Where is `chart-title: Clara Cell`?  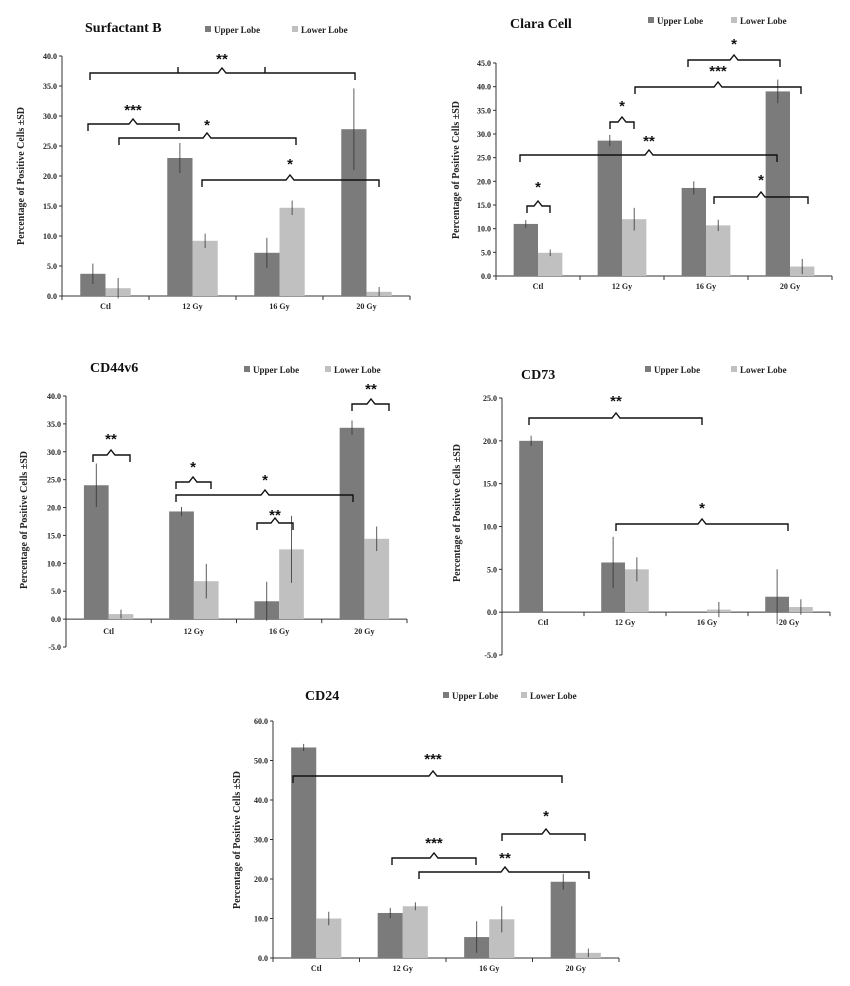 chart-title: Clara Cell is located at coordinates (541, 24).